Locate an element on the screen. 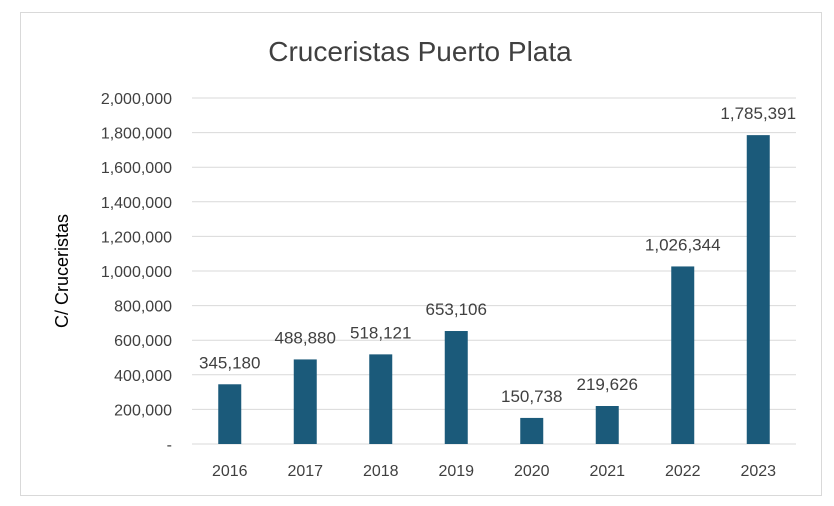 The width and height of the screenshot is (834, 506). data-label-2023: 1,785,391 is located at coordinates (758, 113).